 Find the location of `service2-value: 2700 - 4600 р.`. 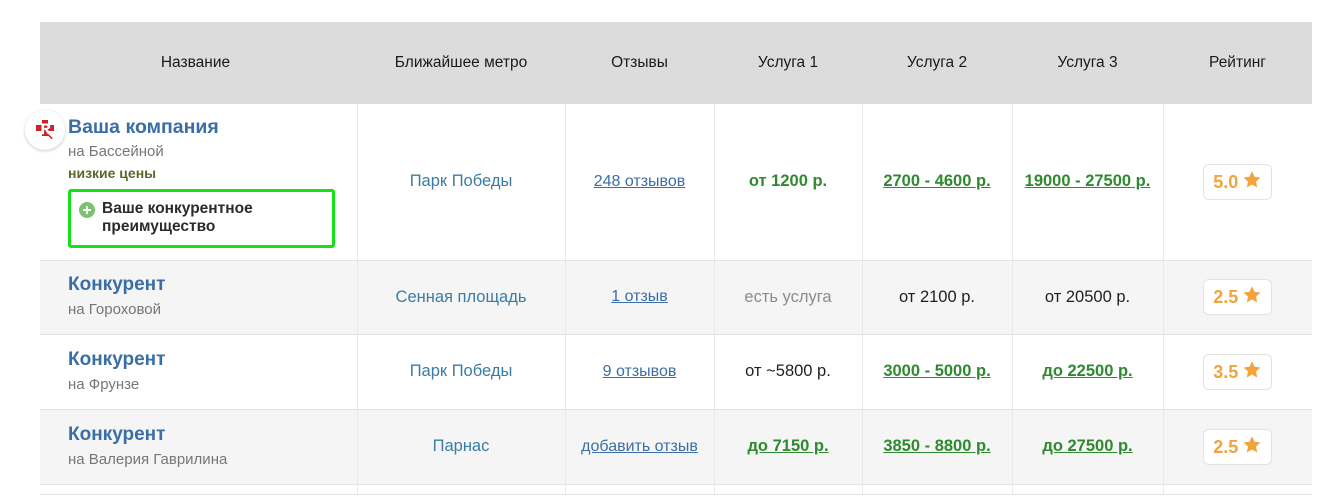

service2-value: 2700 - 4600 р. is located at coordinates (937, 181).